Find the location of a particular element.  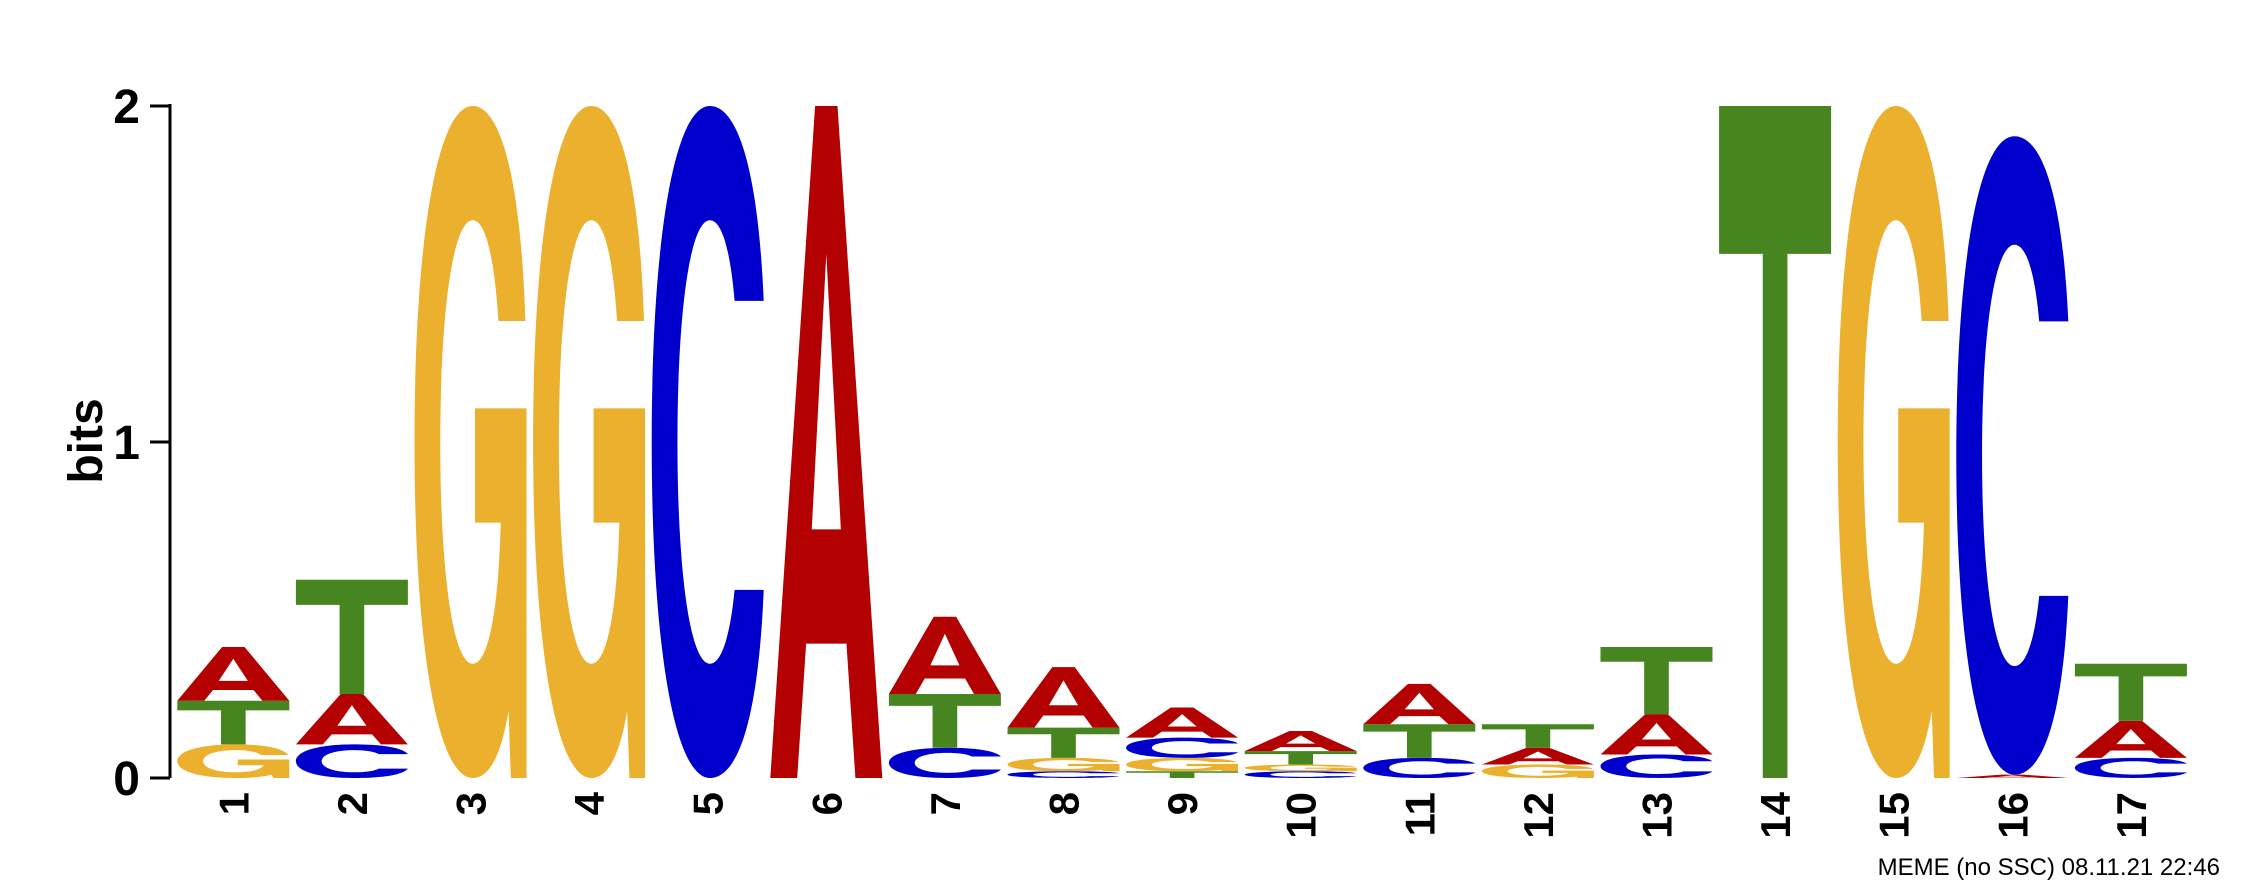

x-axis-labels: 1 2 3 4 5 6 7 8 9 10 11 12 13 14 15 16 17 is located at coordinates (1182, 814).